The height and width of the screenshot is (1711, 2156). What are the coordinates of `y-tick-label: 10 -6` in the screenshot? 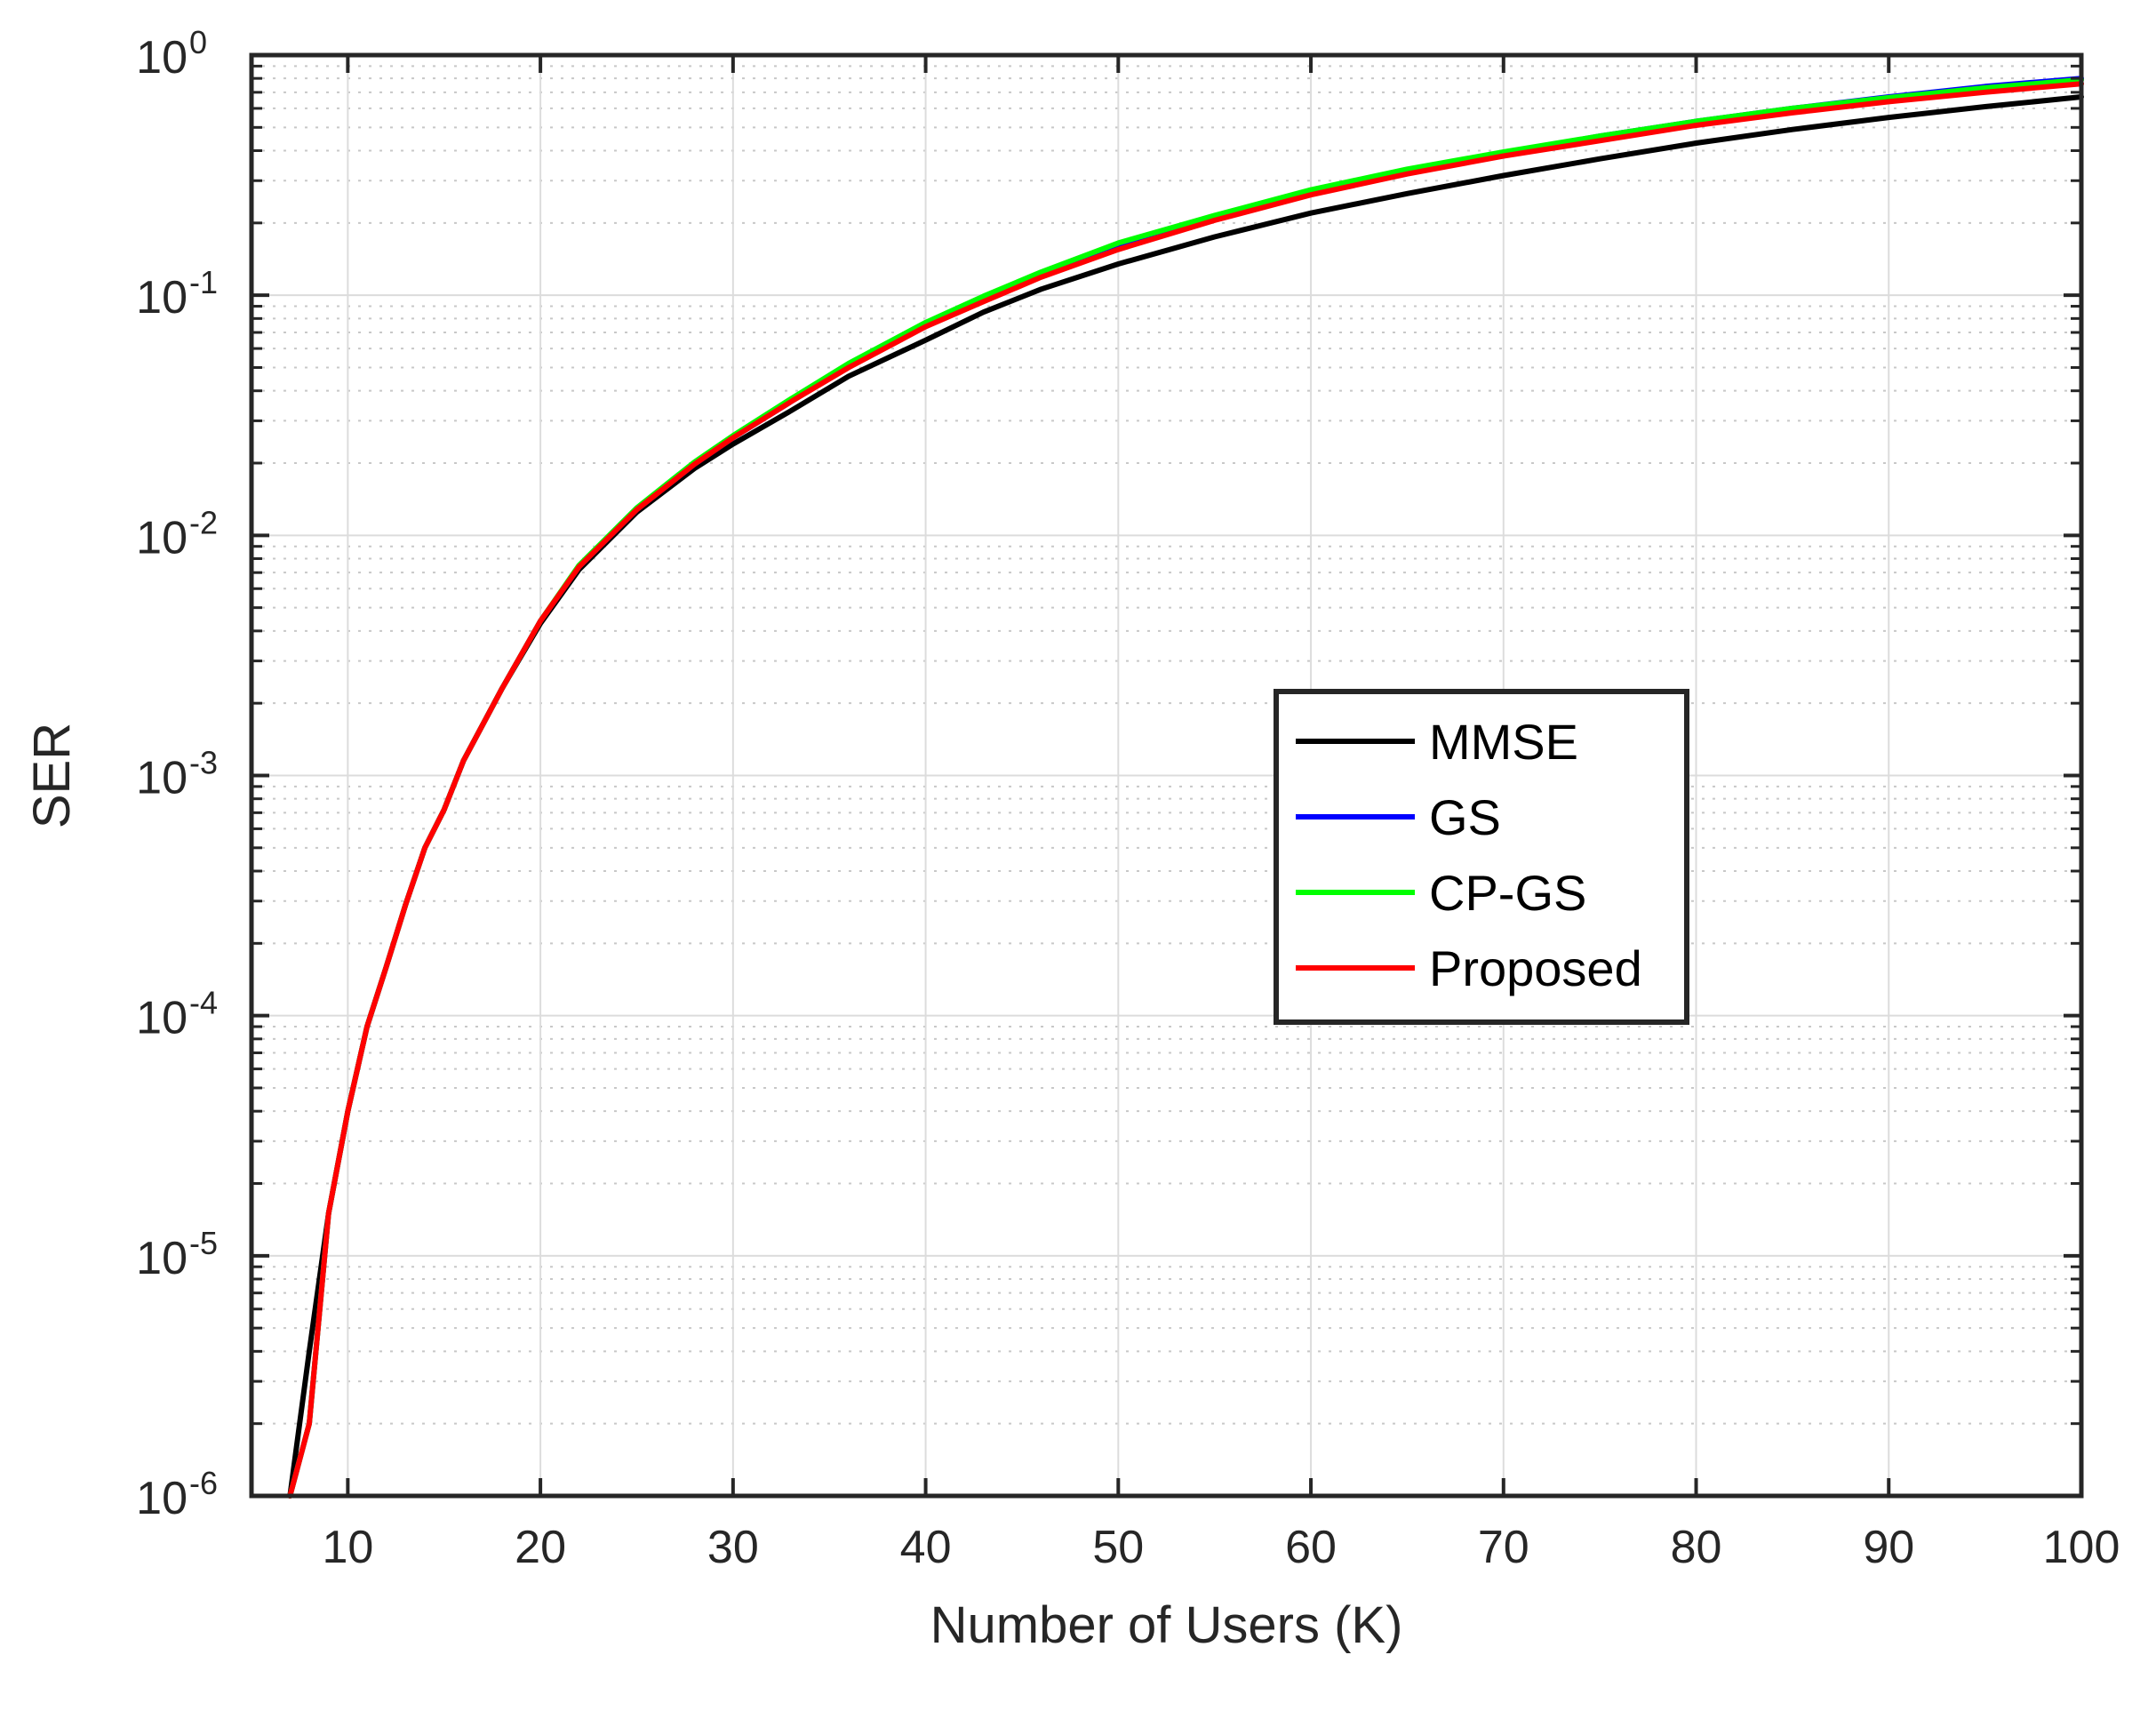 It's located at (177, 1495).